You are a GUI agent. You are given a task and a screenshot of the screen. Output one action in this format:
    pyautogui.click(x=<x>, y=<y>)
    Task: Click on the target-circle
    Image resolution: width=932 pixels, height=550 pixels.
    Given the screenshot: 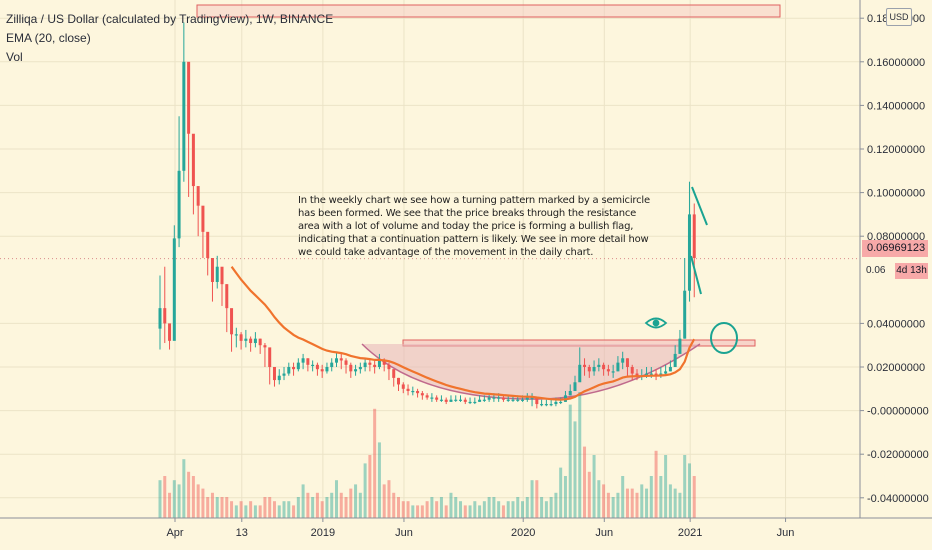 What is the action you would take?
    pyautogui.click(x=724, y=338)
    